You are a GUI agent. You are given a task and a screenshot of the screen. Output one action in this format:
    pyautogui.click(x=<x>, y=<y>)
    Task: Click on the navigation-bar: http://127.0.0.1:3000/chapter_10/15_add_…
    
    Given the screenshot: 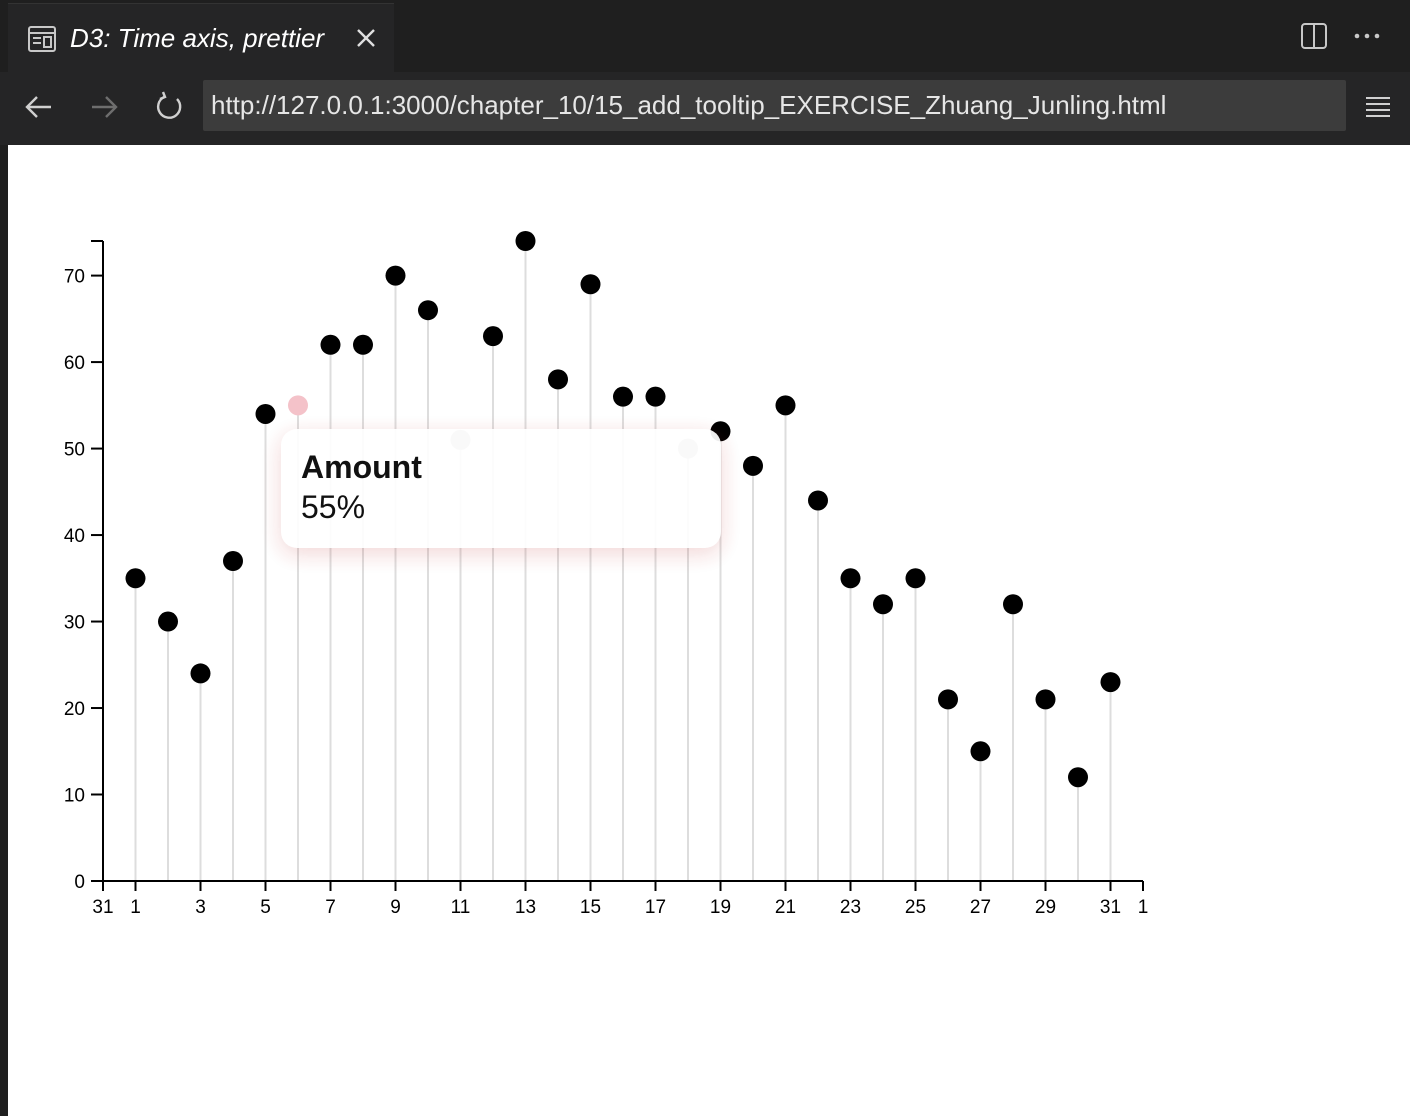 What is the action you would take?
    pyautogui.click(x=705, y=108)
    